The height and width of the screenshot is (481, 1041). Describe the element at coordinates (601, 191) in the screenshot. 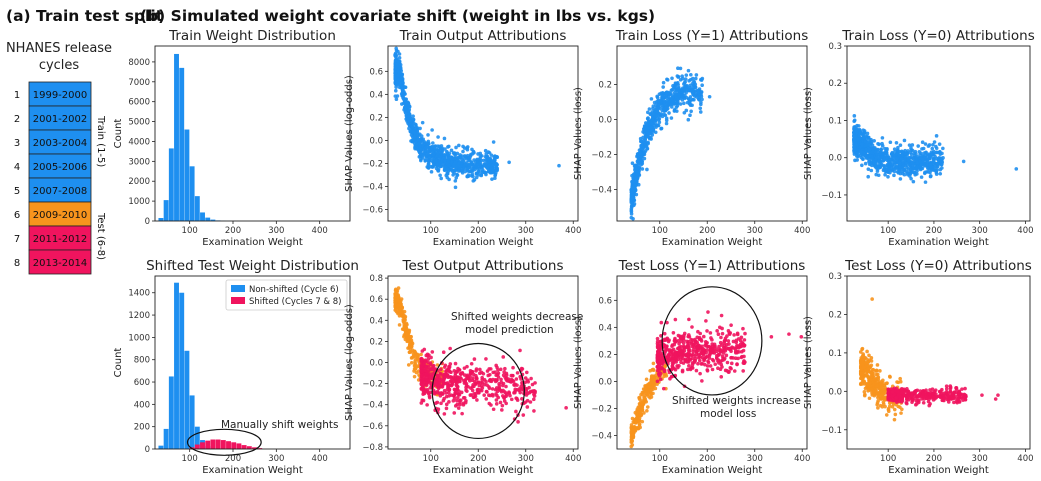

I see `y-tick-label: −0.4` at that location.